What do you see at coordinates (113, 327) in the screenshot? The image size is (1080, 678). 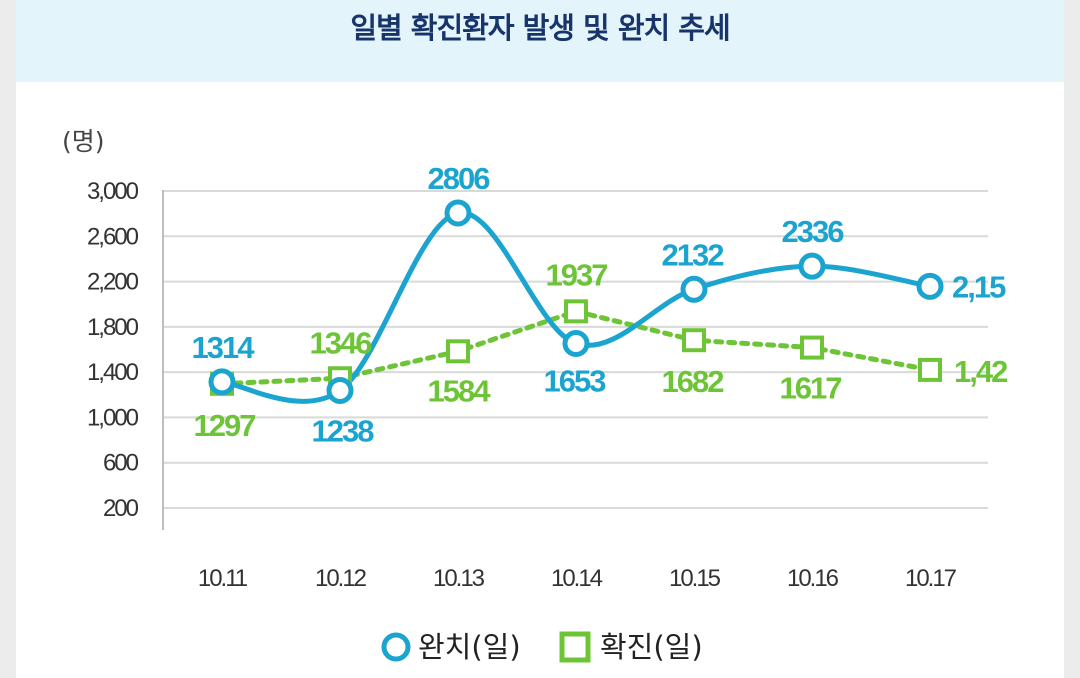 I see `y-tick-label: 1,800` at bounding box center [113, 327].